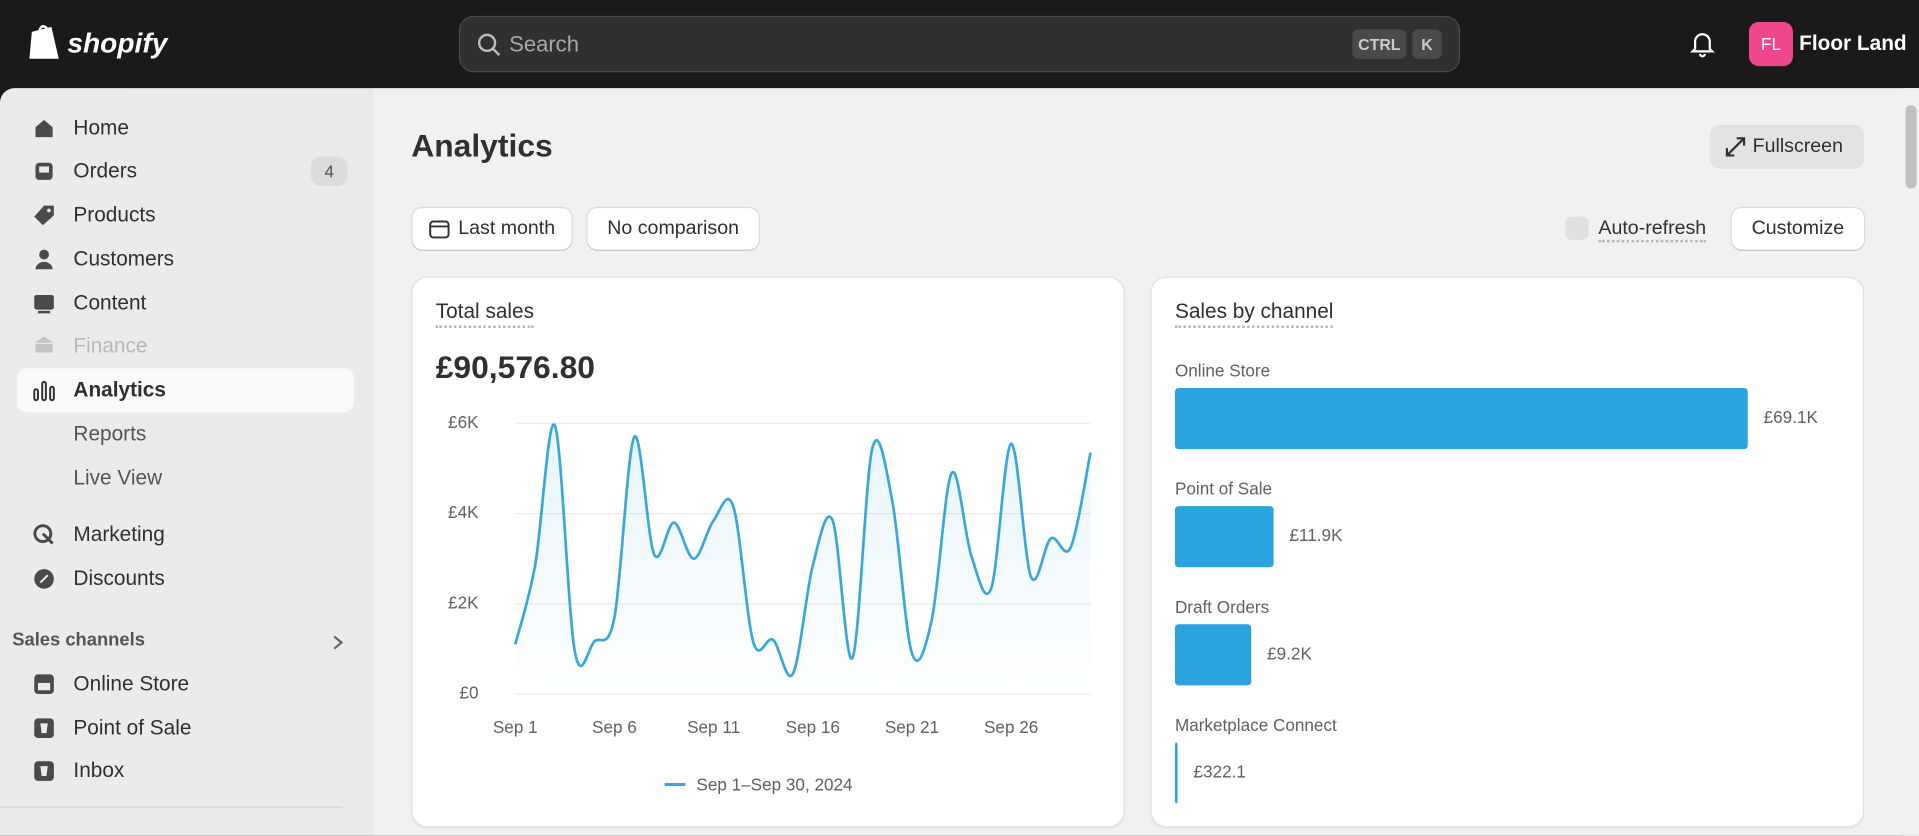 Image resolution: width=1919 pixels, height=836 pixels. Describe the element at coordinates (912, 727) in the screenshot. I see `x-tick-label: Sep 21` at that location.